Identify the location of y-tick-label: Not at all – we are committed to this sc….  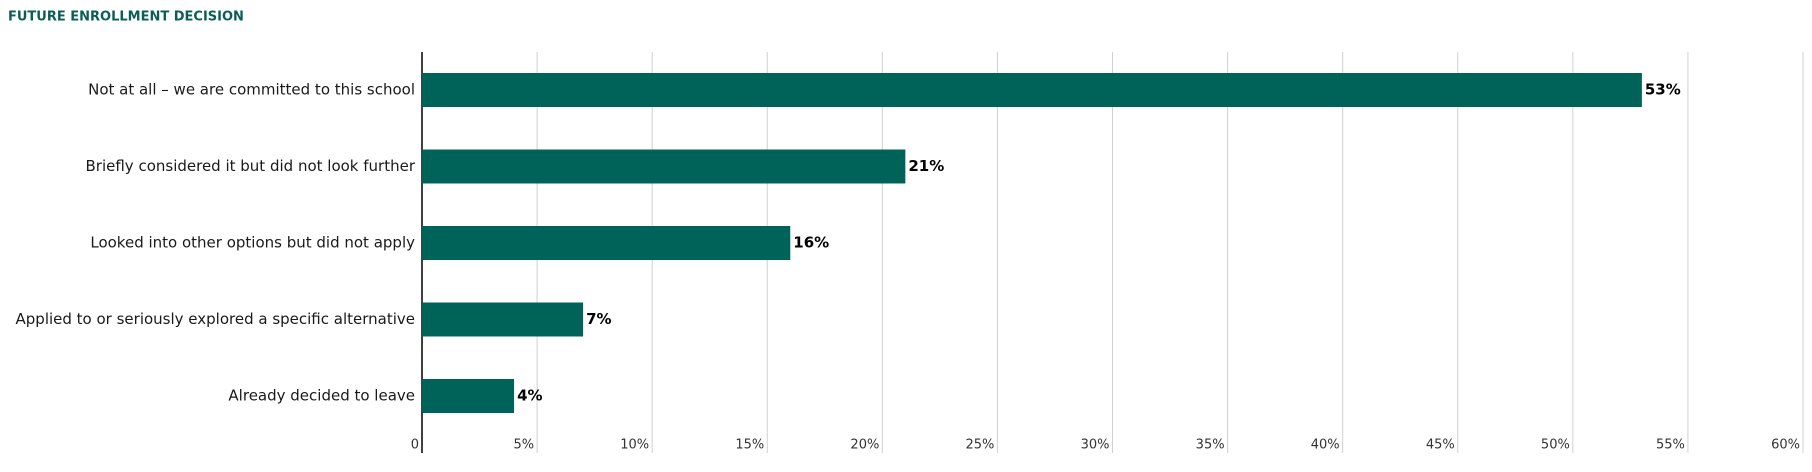
(251, 90).